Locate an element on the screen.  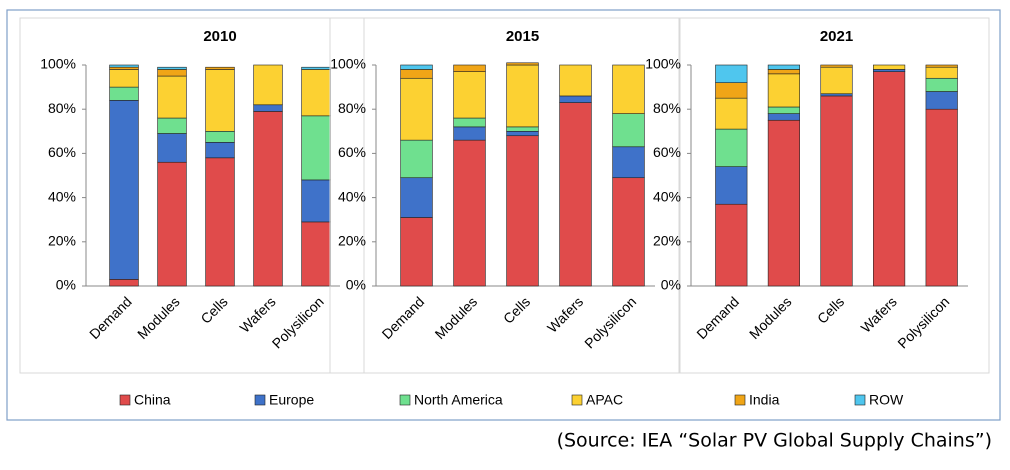
legend-label: India is located at coordinates (764, 400).